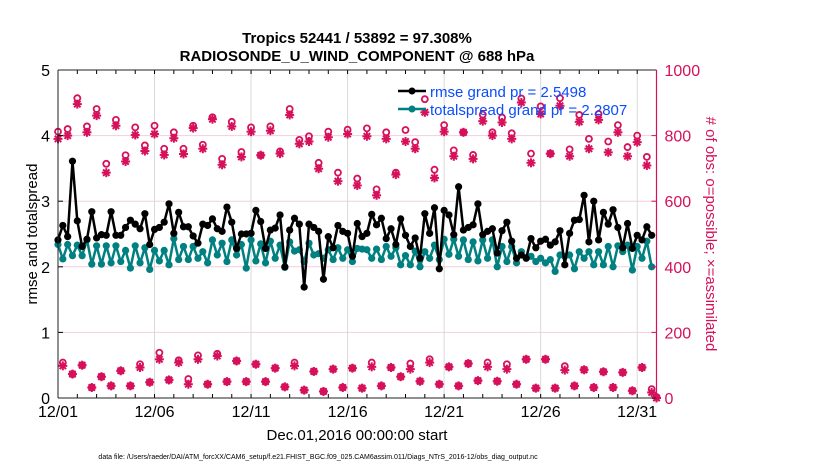  What do you see at coordinates (541, 412) in the screenshot?
I see `x-tick-label: 12/26` at bounding box center [541, 412].